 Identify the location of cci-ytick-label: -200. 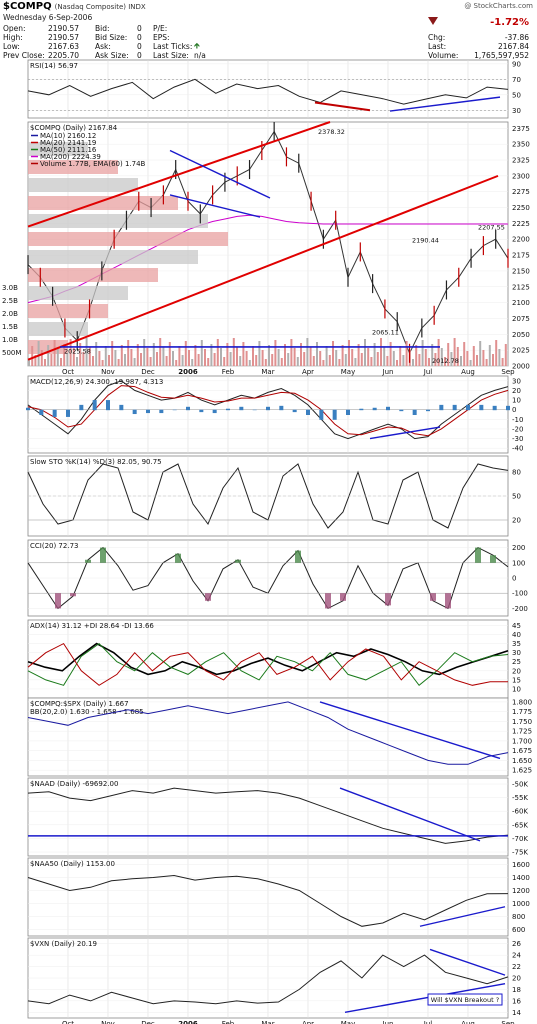
(520, 609).